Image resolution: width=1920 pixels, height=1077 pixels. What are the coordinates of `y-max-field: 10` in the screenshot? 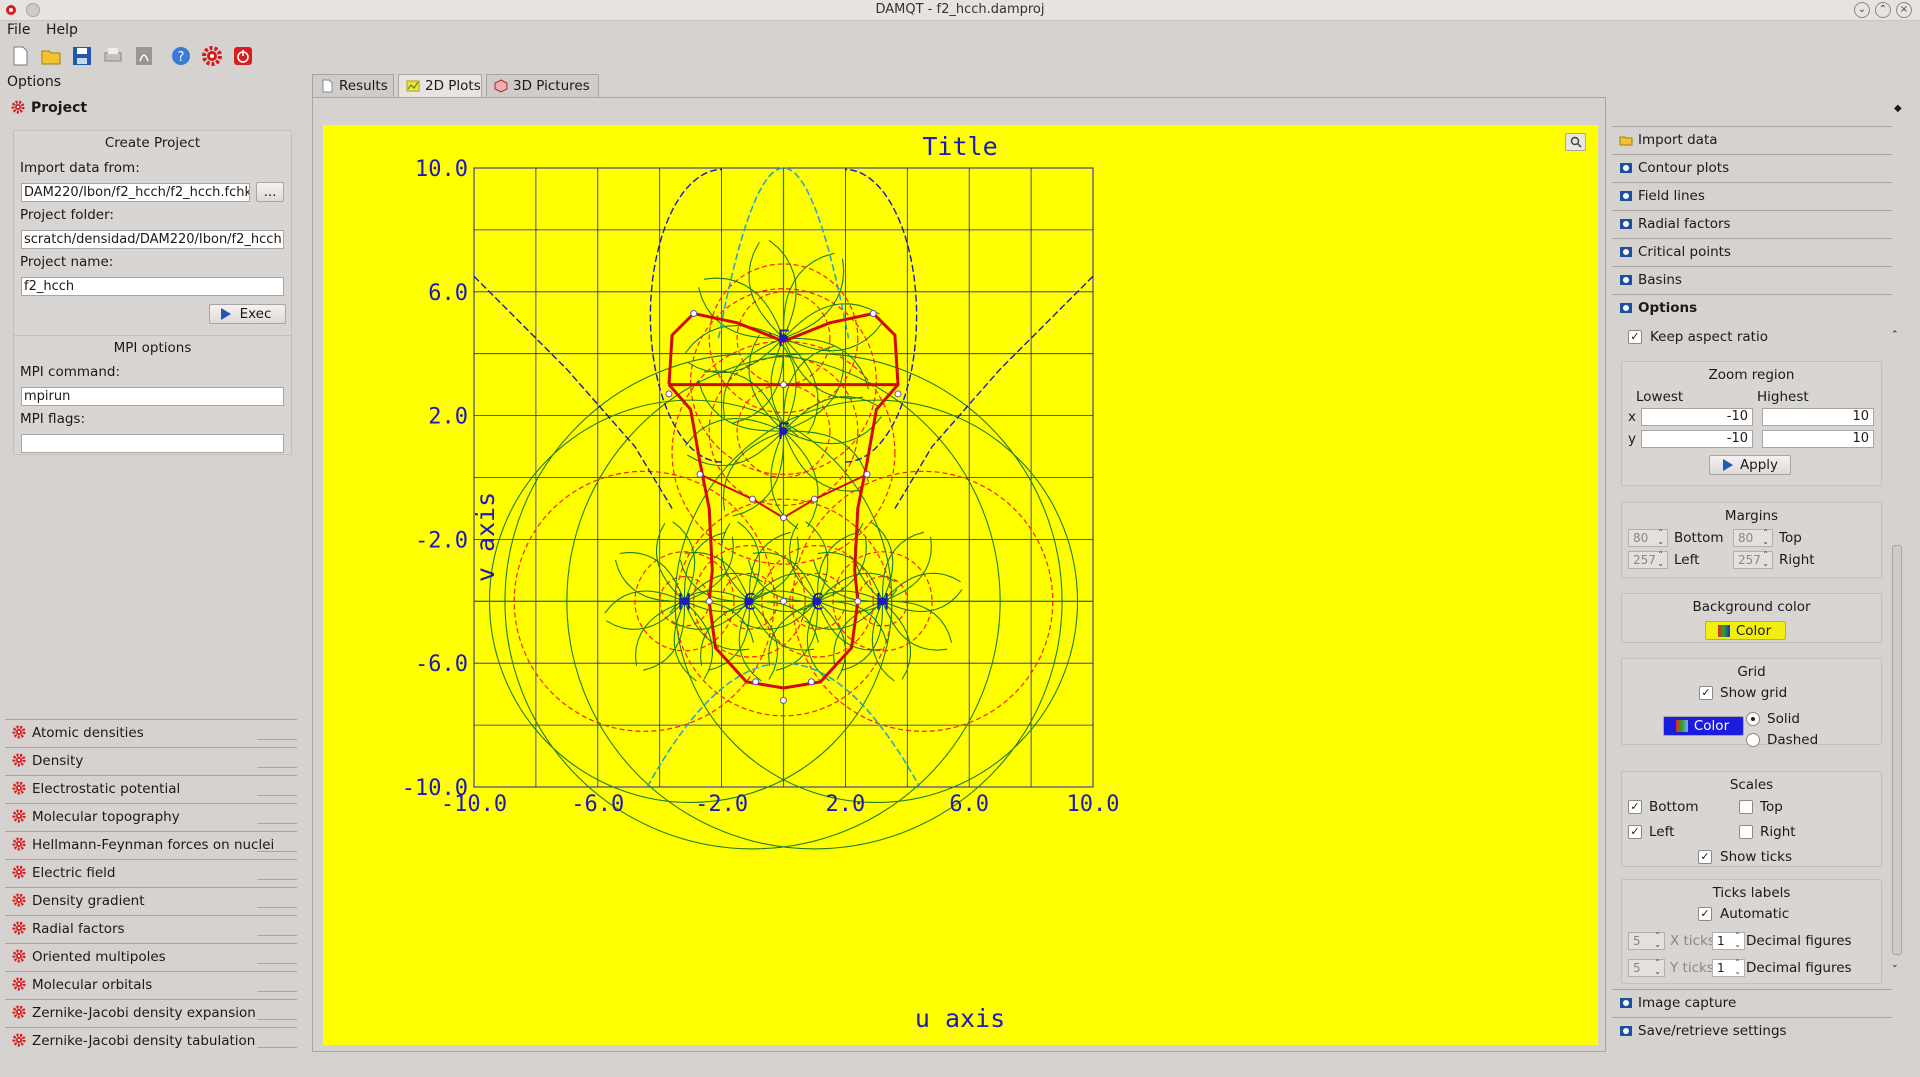 It's located at (1818, 439).